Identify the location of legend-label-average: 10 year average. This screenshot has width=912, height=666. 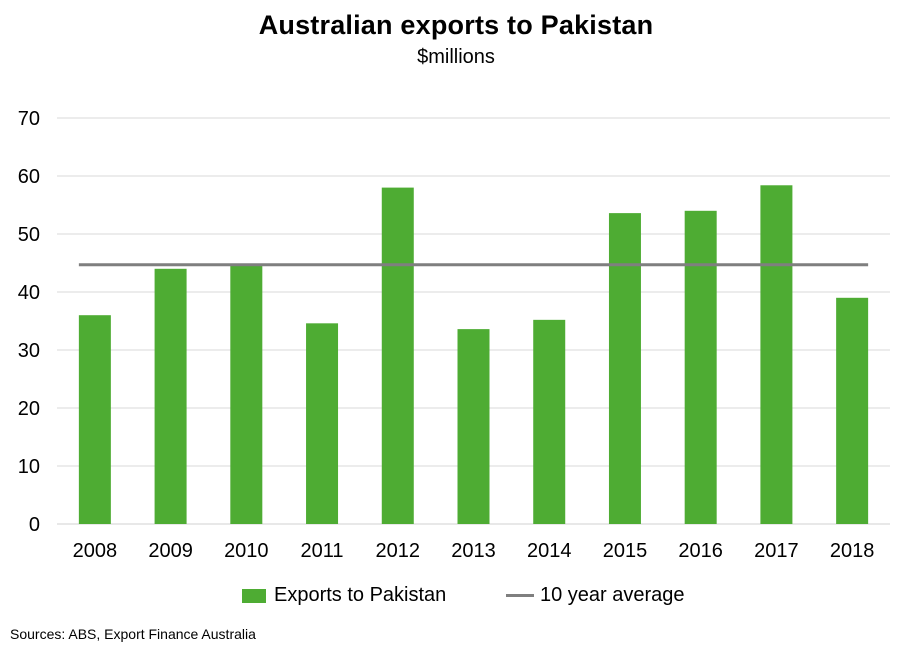
(612, 595).